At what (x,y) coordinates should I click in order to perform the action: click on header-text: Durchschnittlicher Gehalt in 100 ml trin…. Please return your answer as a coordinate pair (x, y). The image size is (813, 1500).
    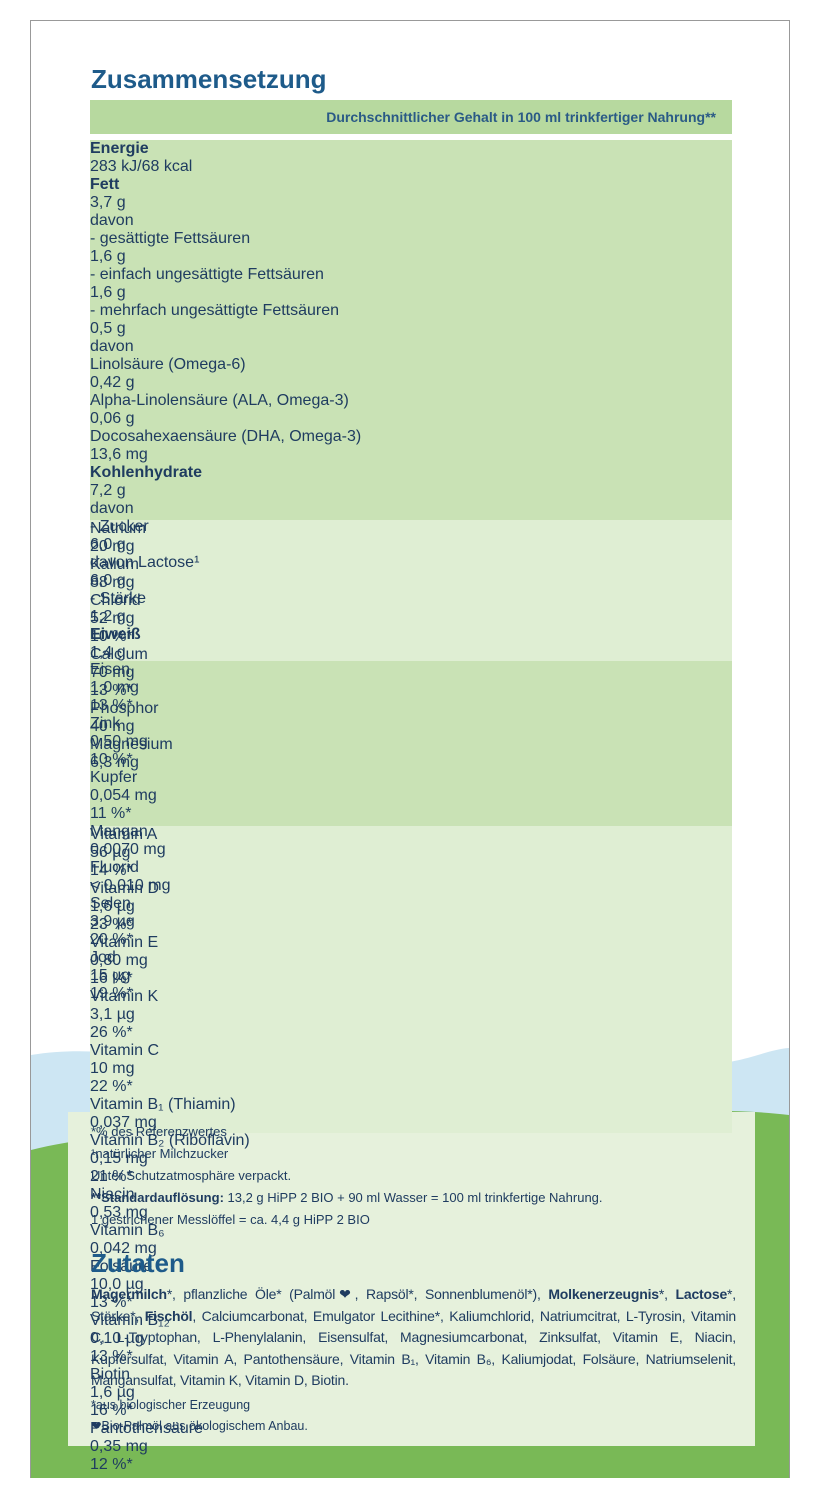
    Looking at the image, I should click on (521, 117).